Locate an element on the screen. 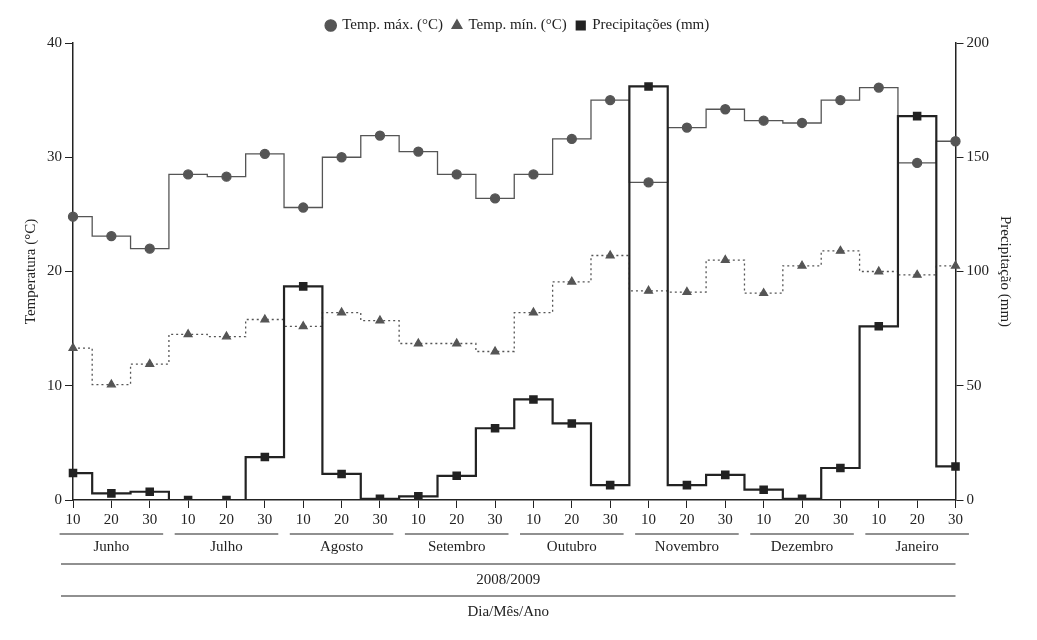  y2-tick-label: 0 is located at coordinates (970, 498).